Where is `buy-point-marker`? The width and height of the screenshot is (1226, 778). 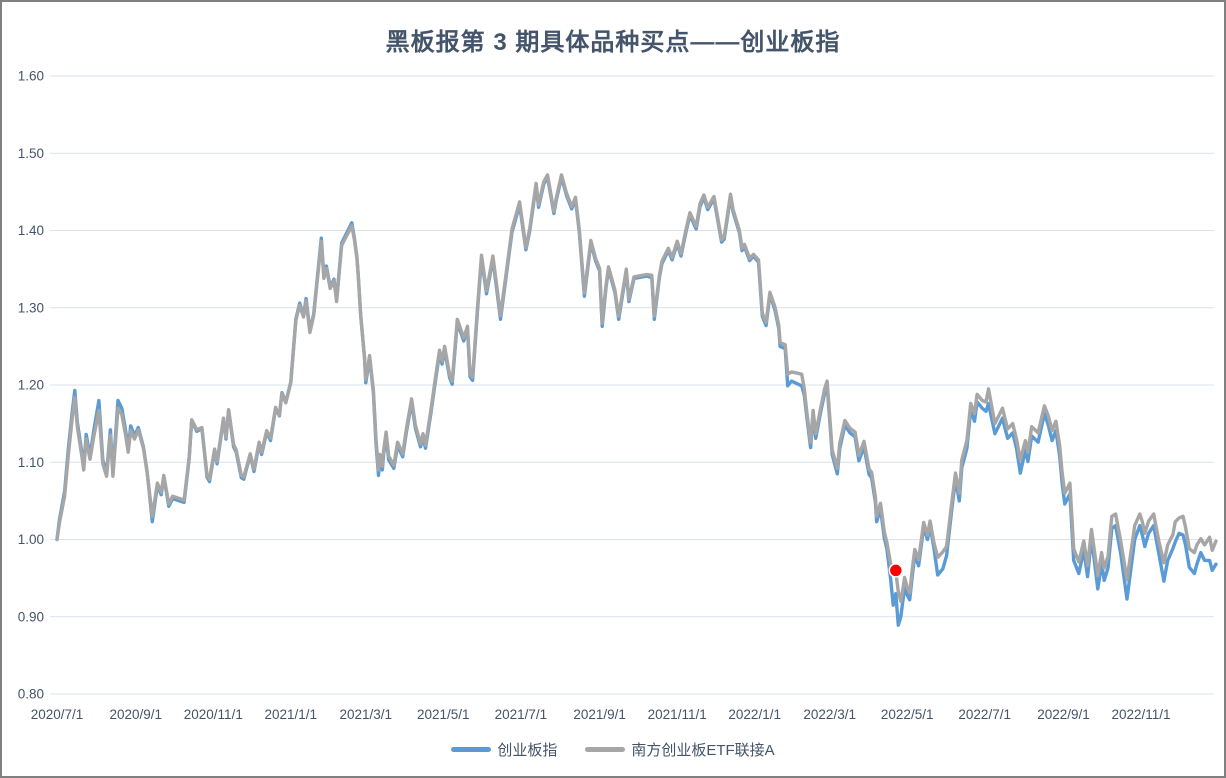 buy-point-marker is located at coordinates (896, 570).